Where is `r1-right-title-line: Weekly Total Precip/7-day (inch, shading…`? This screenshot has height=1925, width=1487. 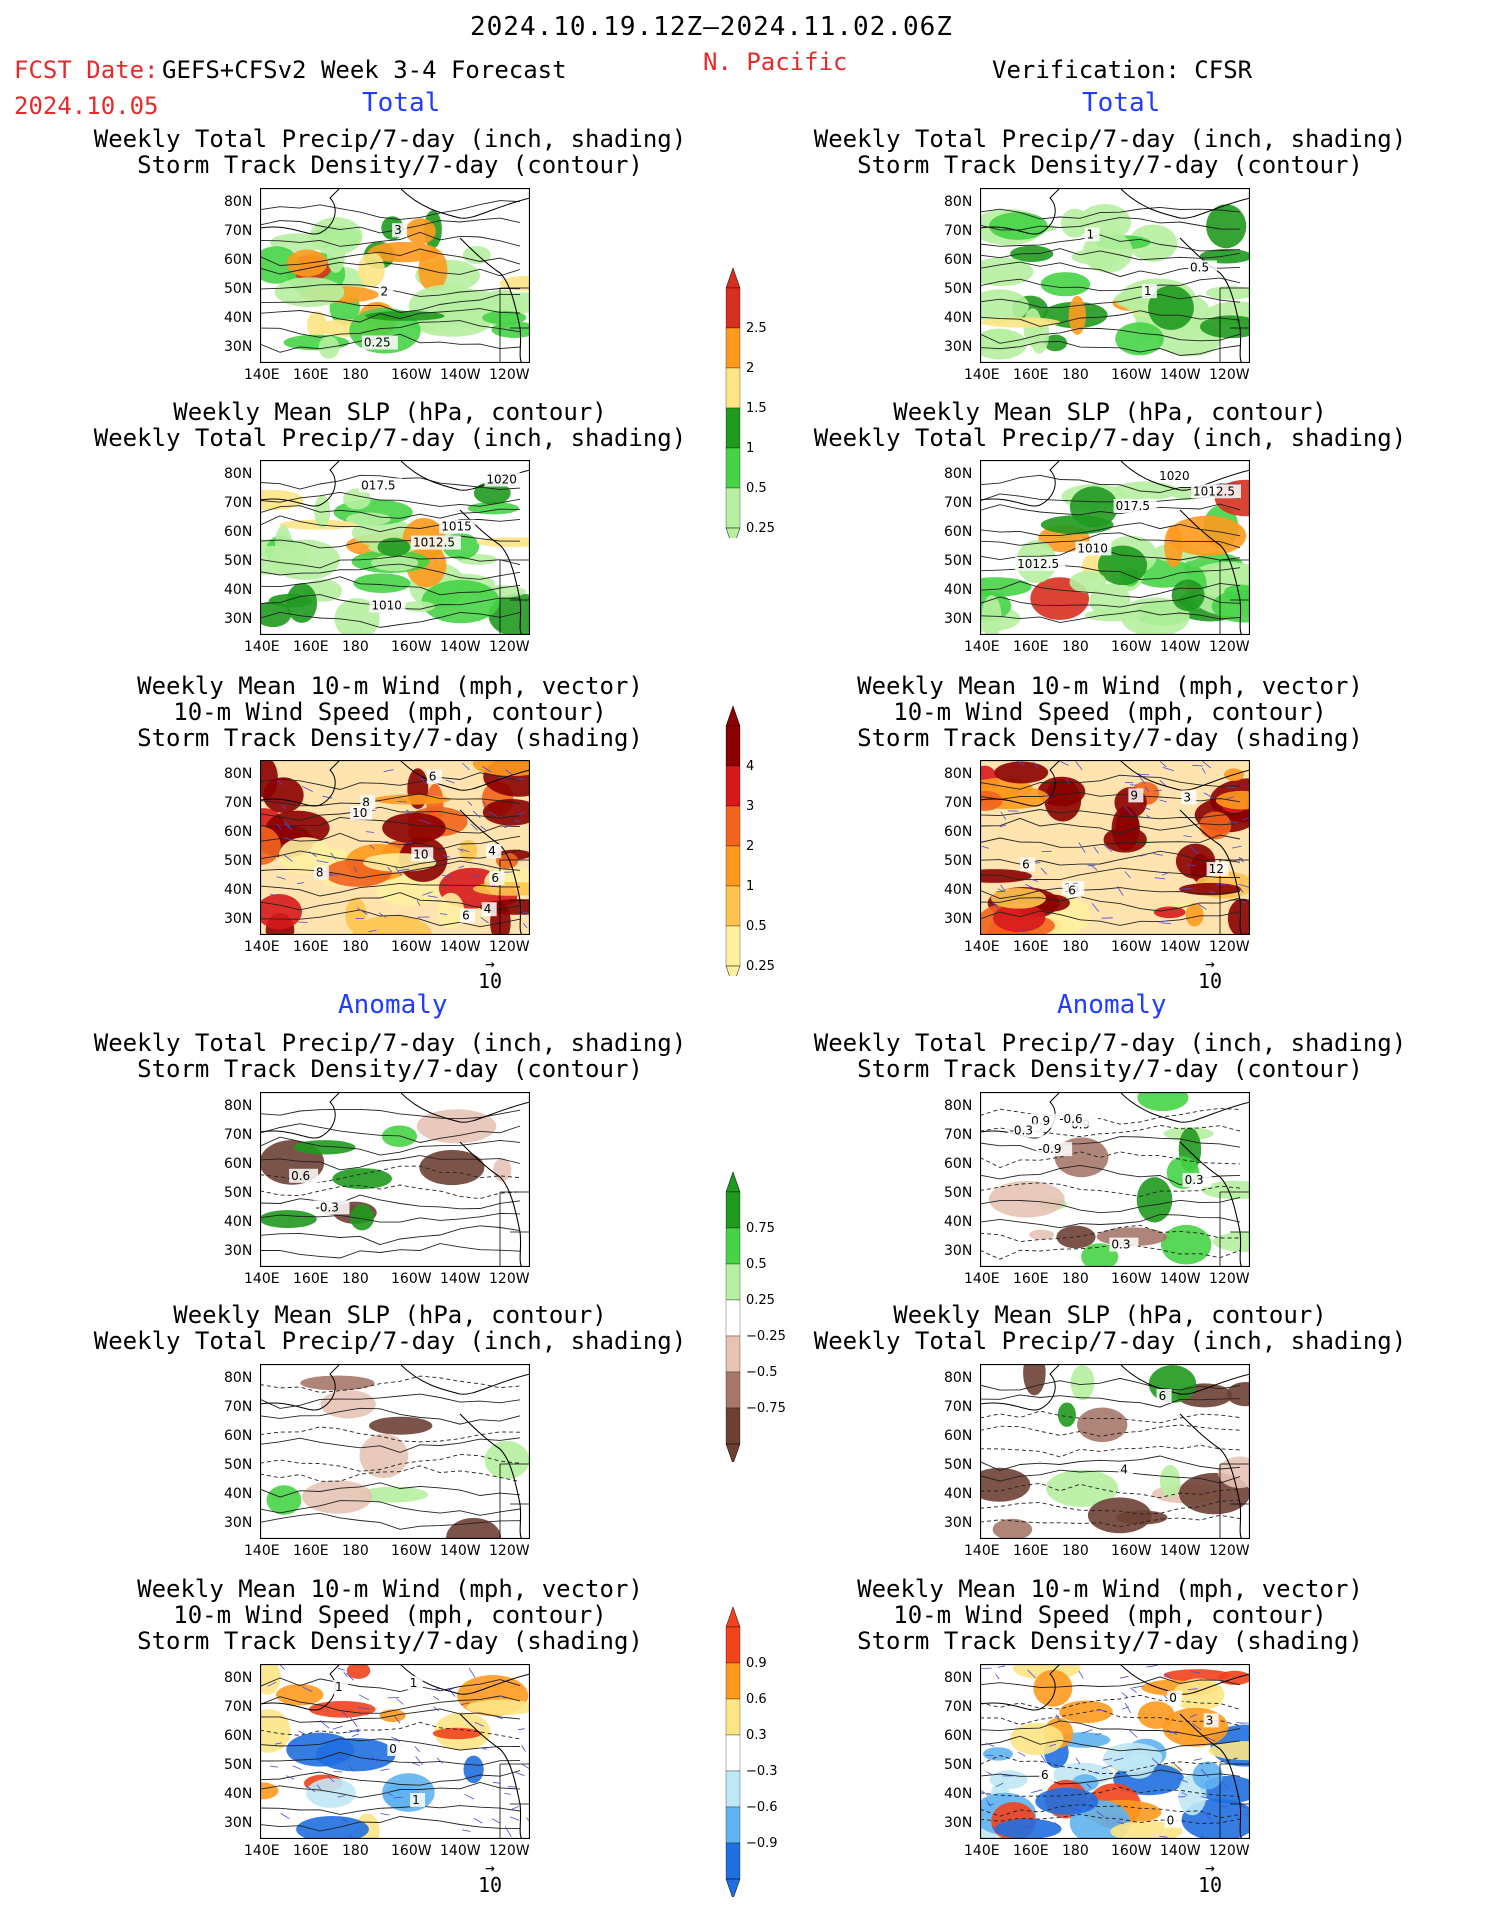 r1-right-title-line: Weekly Total Precip/7-day (inch, shading… is located at coordinates (1110, 139).